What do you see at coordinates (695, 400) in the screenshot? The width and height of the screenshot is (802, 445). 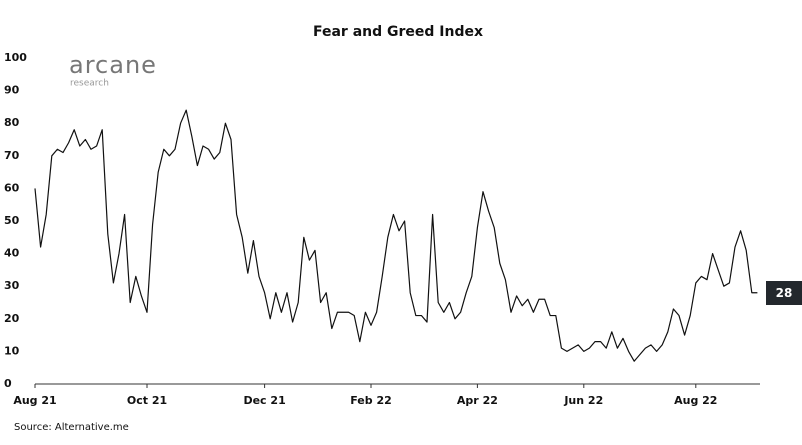 I see `x-tick-label: Aug 22` at bounding box center [695, 400].